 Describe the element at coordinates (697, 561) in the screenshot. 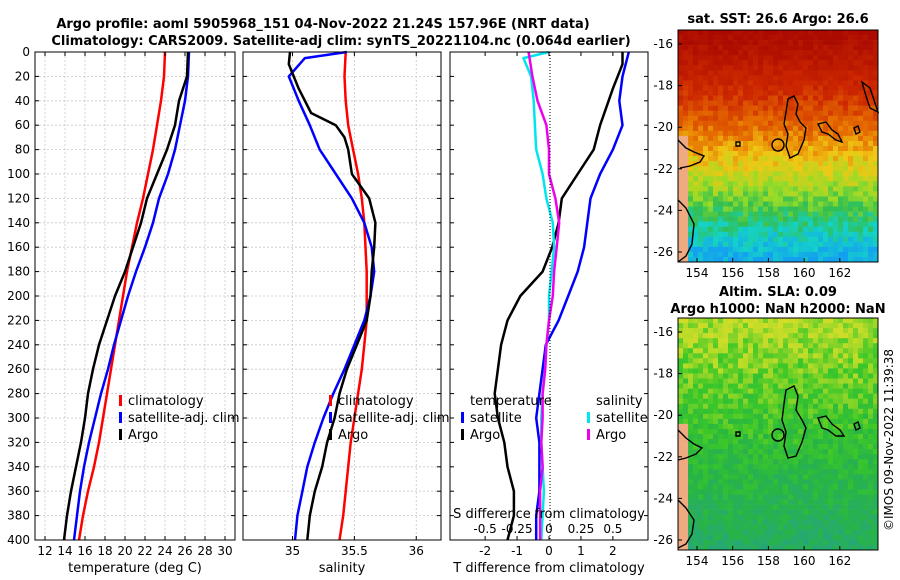

I see `lon-tick-label: 154` at that location.